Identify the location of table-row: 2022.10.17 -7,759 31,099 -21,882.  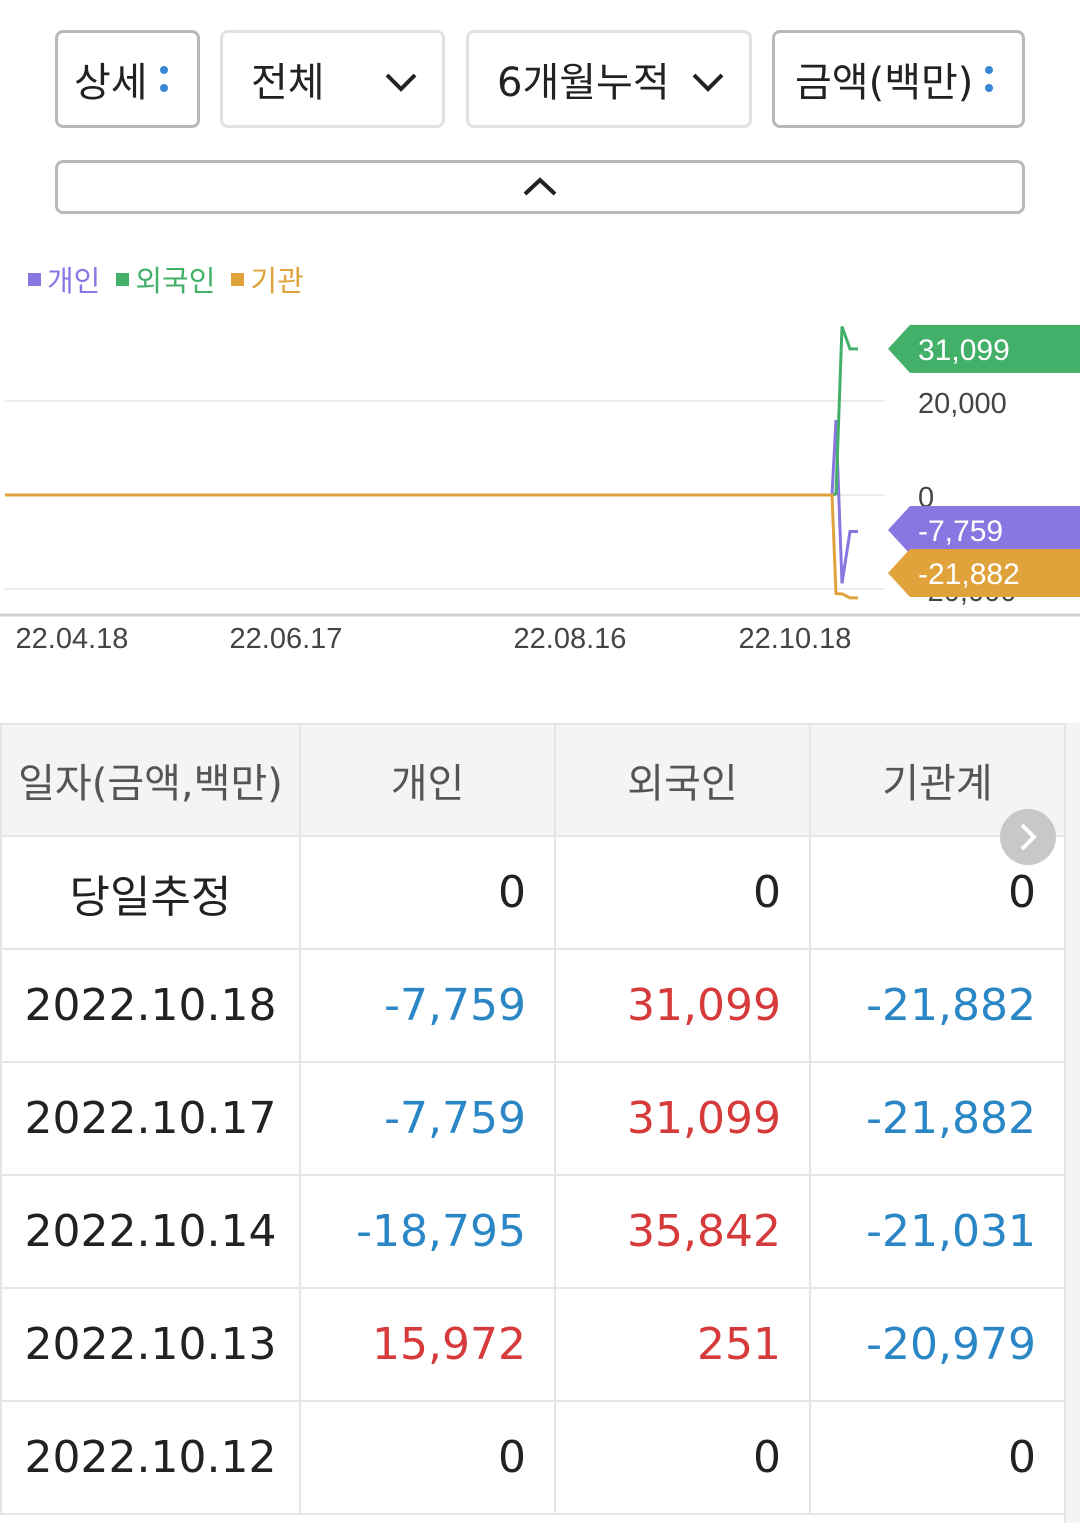
(533, 1118).